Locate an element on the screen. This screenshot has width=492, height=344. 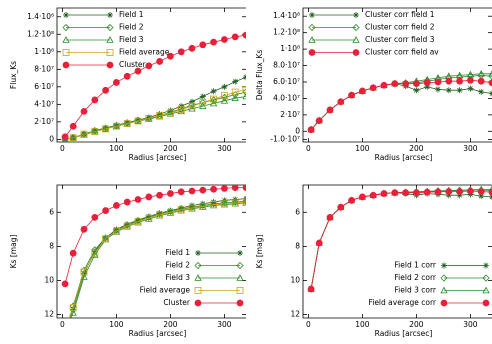
legend-label: Cluster corr field 3 is located at coordinates (400, 39).